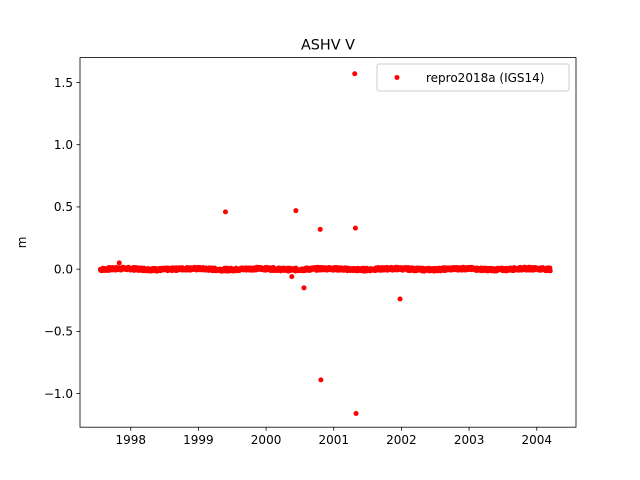 Image resolution: width=640 pixels, height=480 pixels. I want to click on y-tick-label: −1.0, so click(58, 394).